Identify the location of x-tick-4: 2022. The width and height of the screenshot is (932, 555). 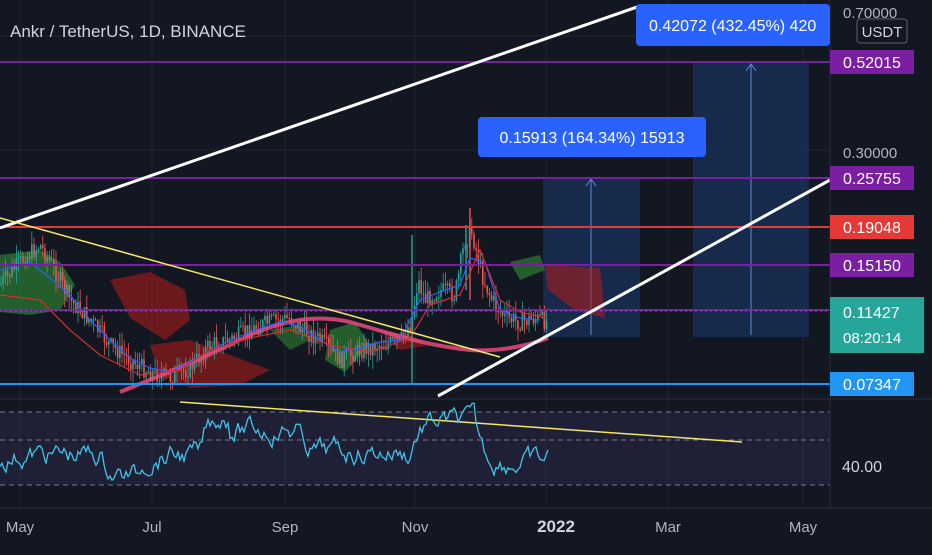
(556, 526).